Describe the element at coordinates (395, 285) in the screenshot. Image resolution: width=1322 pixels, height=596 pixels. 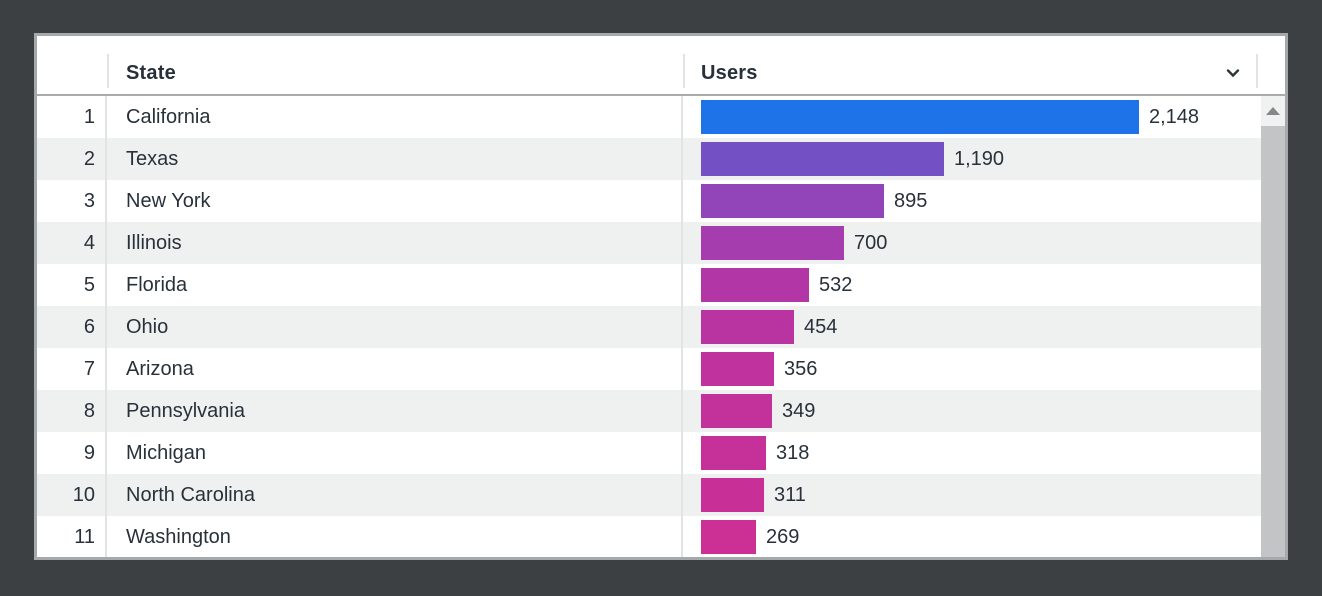
I see `row-state-name: Florida` at that location.